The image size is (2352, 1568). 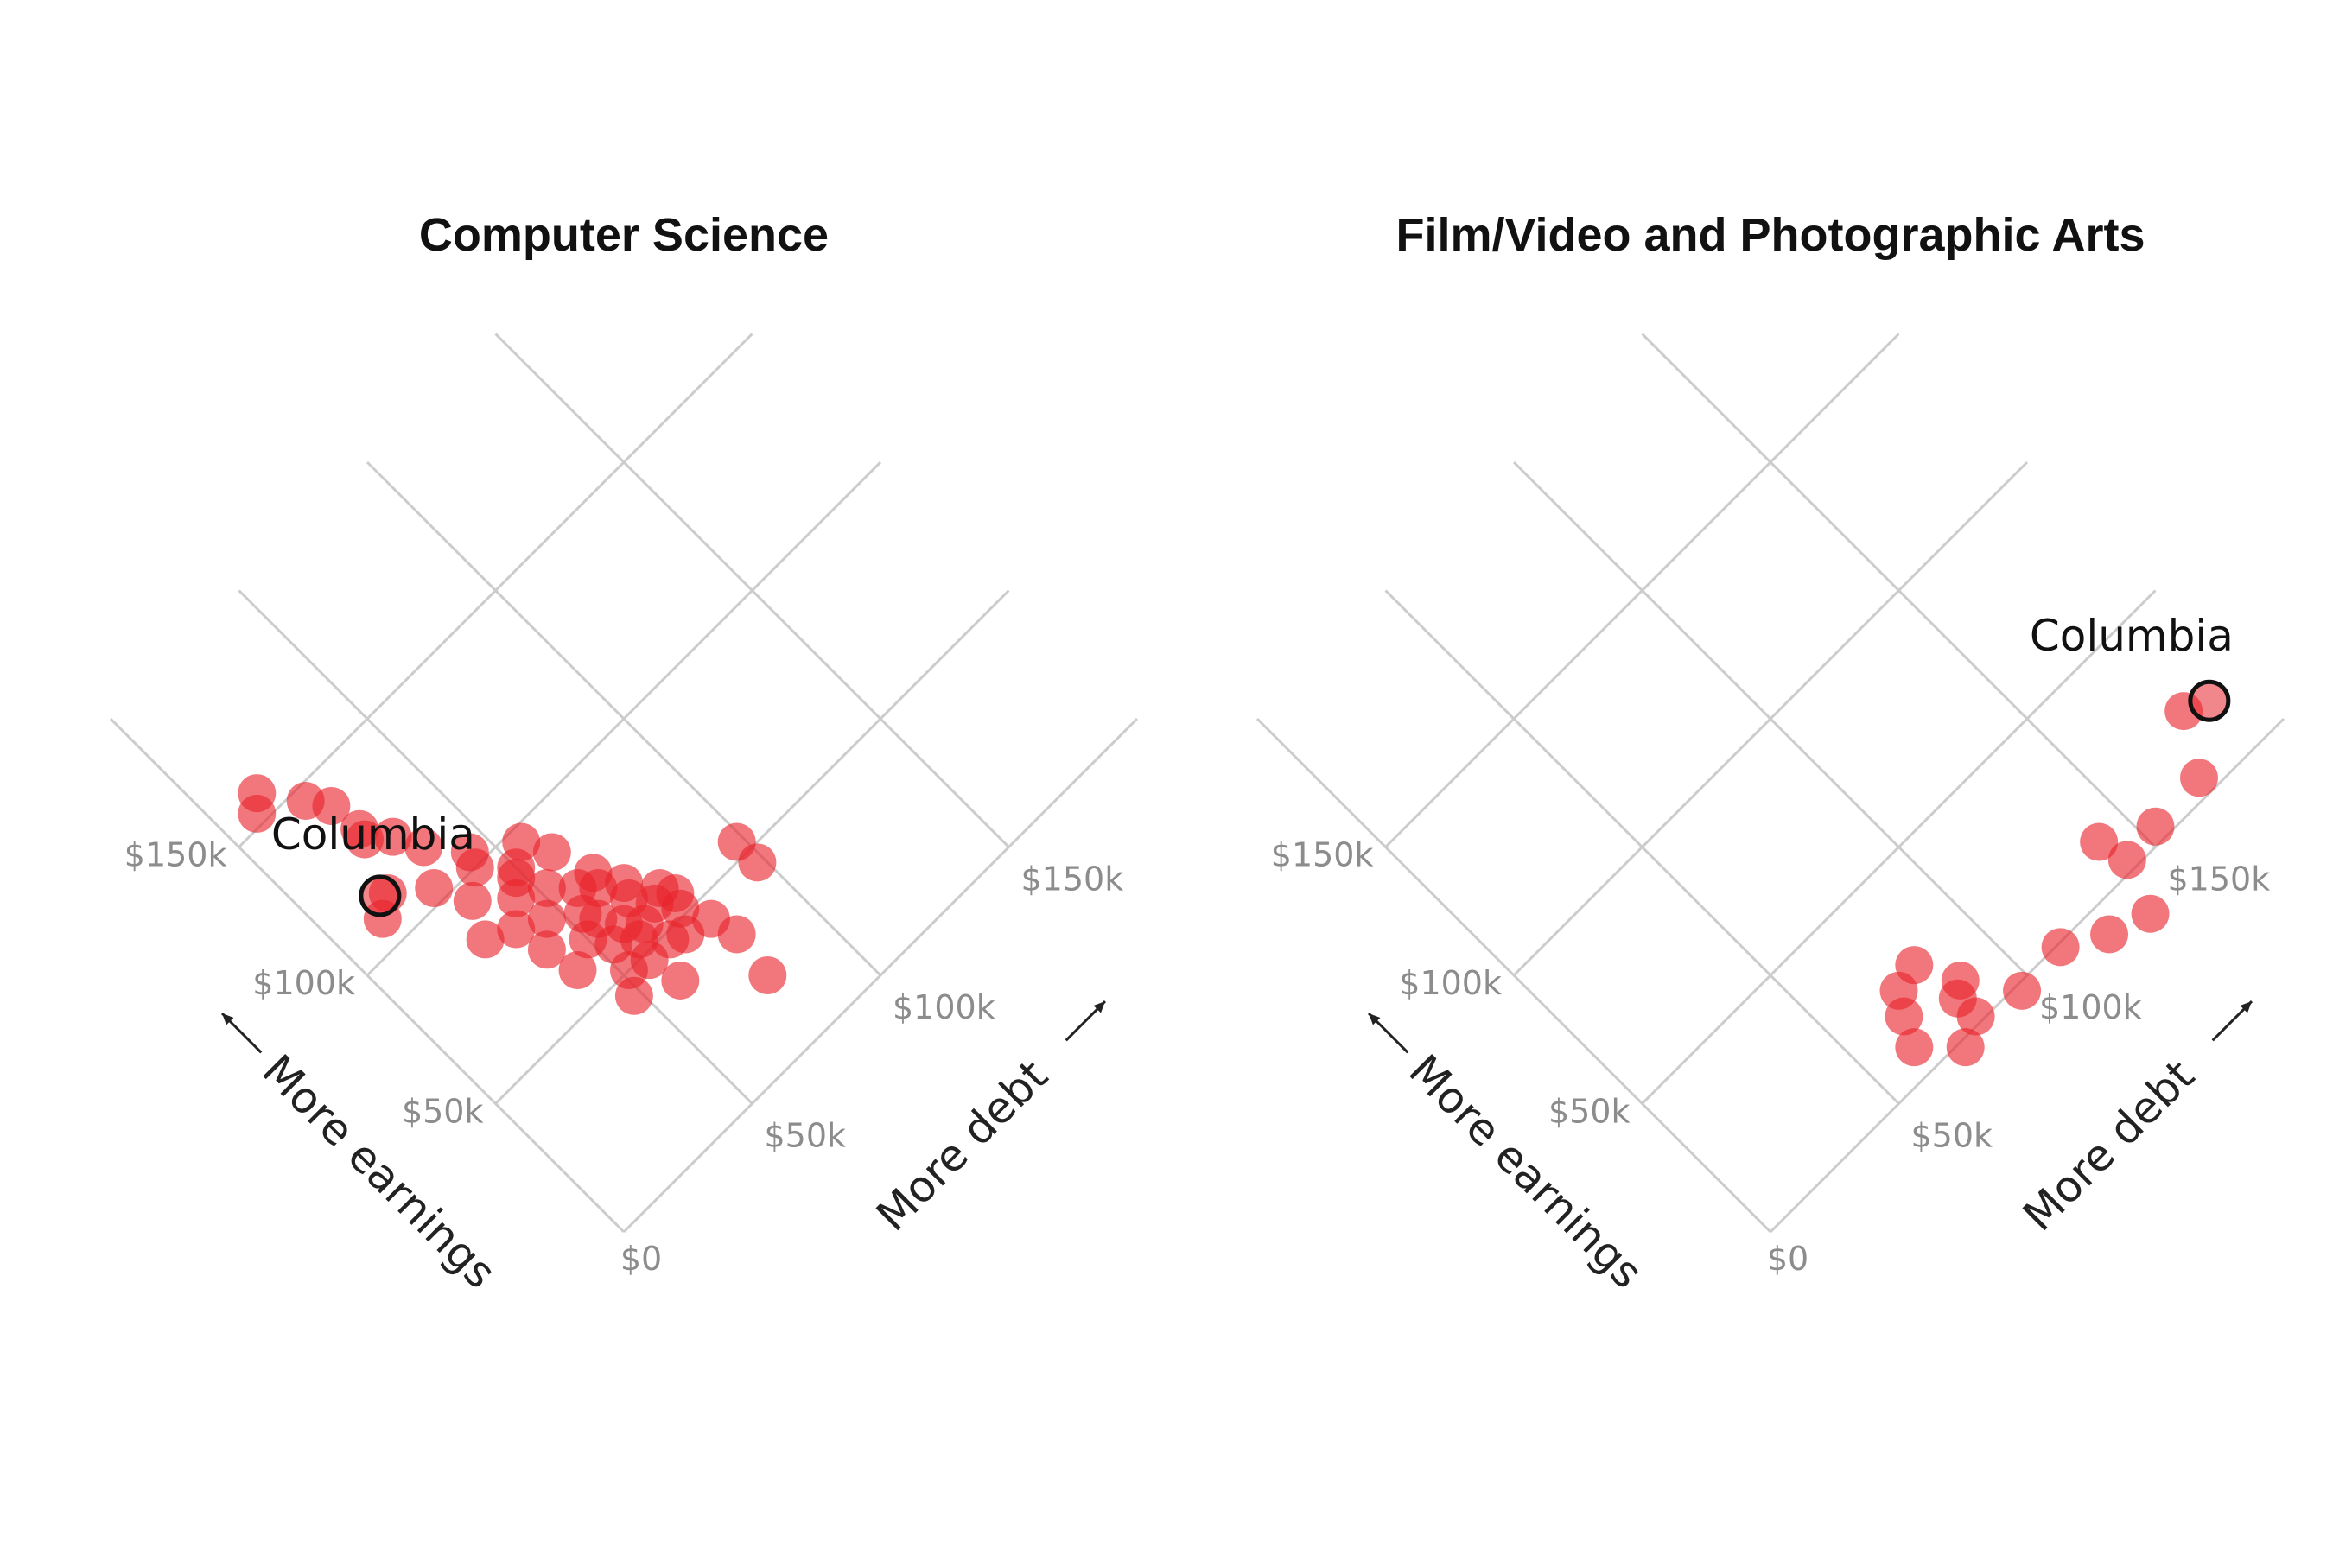 I want to click on chart-title: Film/Video and Photographic Arts, so click(x=1770, y=235).